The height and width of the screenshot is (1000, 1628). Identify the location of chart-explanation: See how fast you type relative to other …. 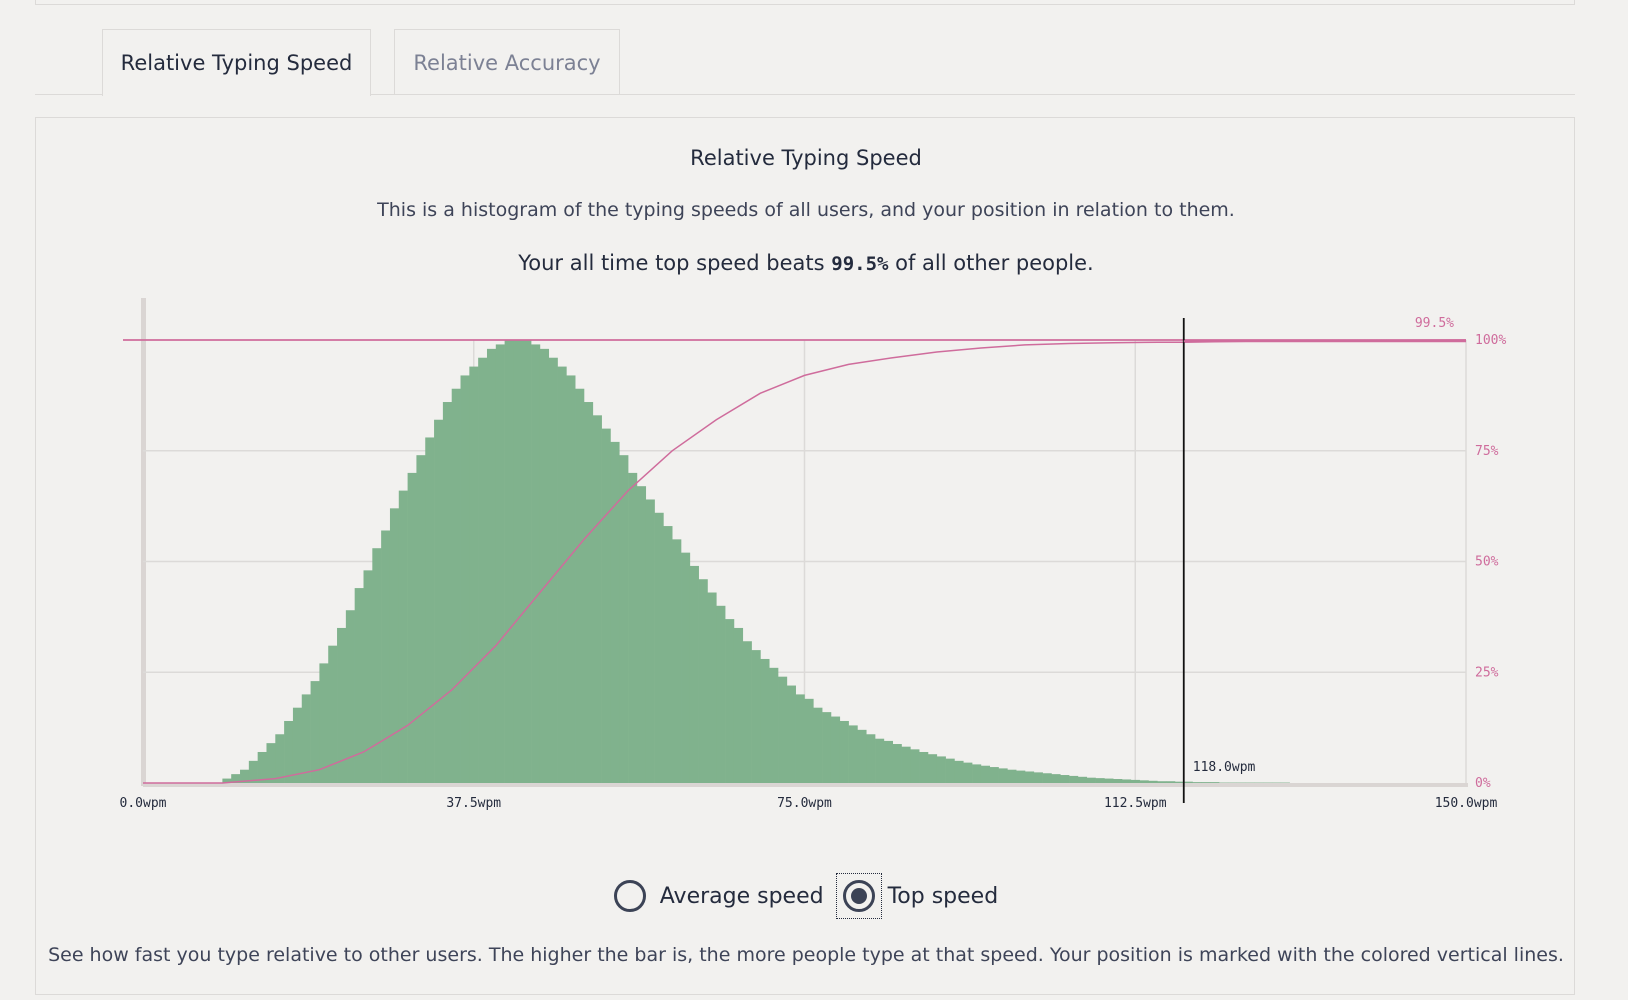
(806, 955).